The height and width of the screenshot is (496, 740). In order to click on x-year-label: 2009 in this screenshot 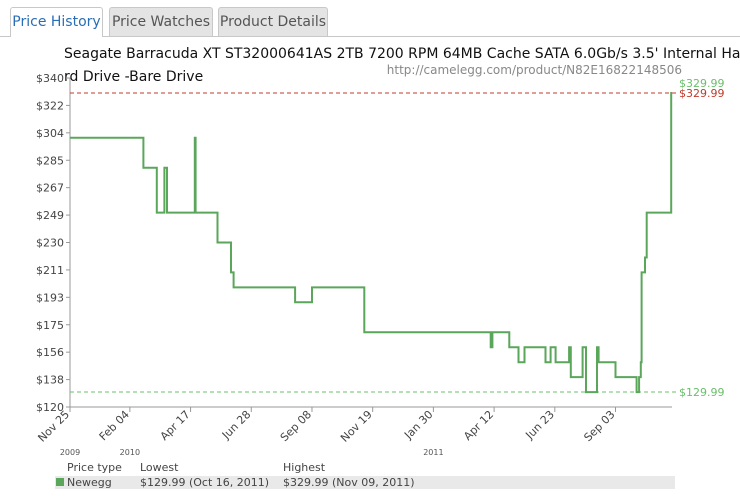, I will do `click(70, 452)`.